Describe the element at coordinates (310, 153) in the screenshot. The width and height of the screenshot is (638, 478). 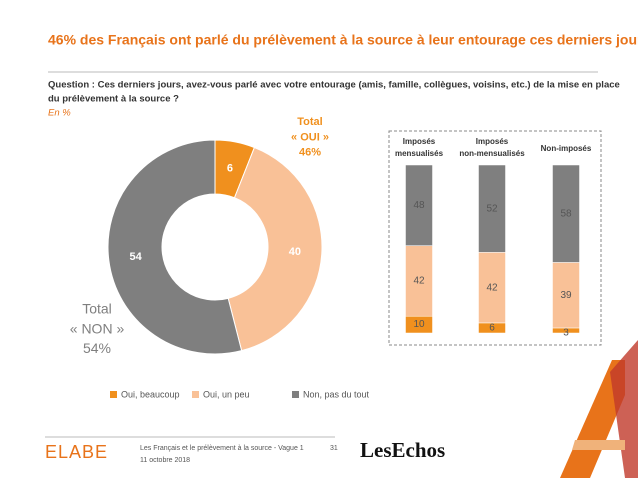
I see `annotation: 46%` at that location.